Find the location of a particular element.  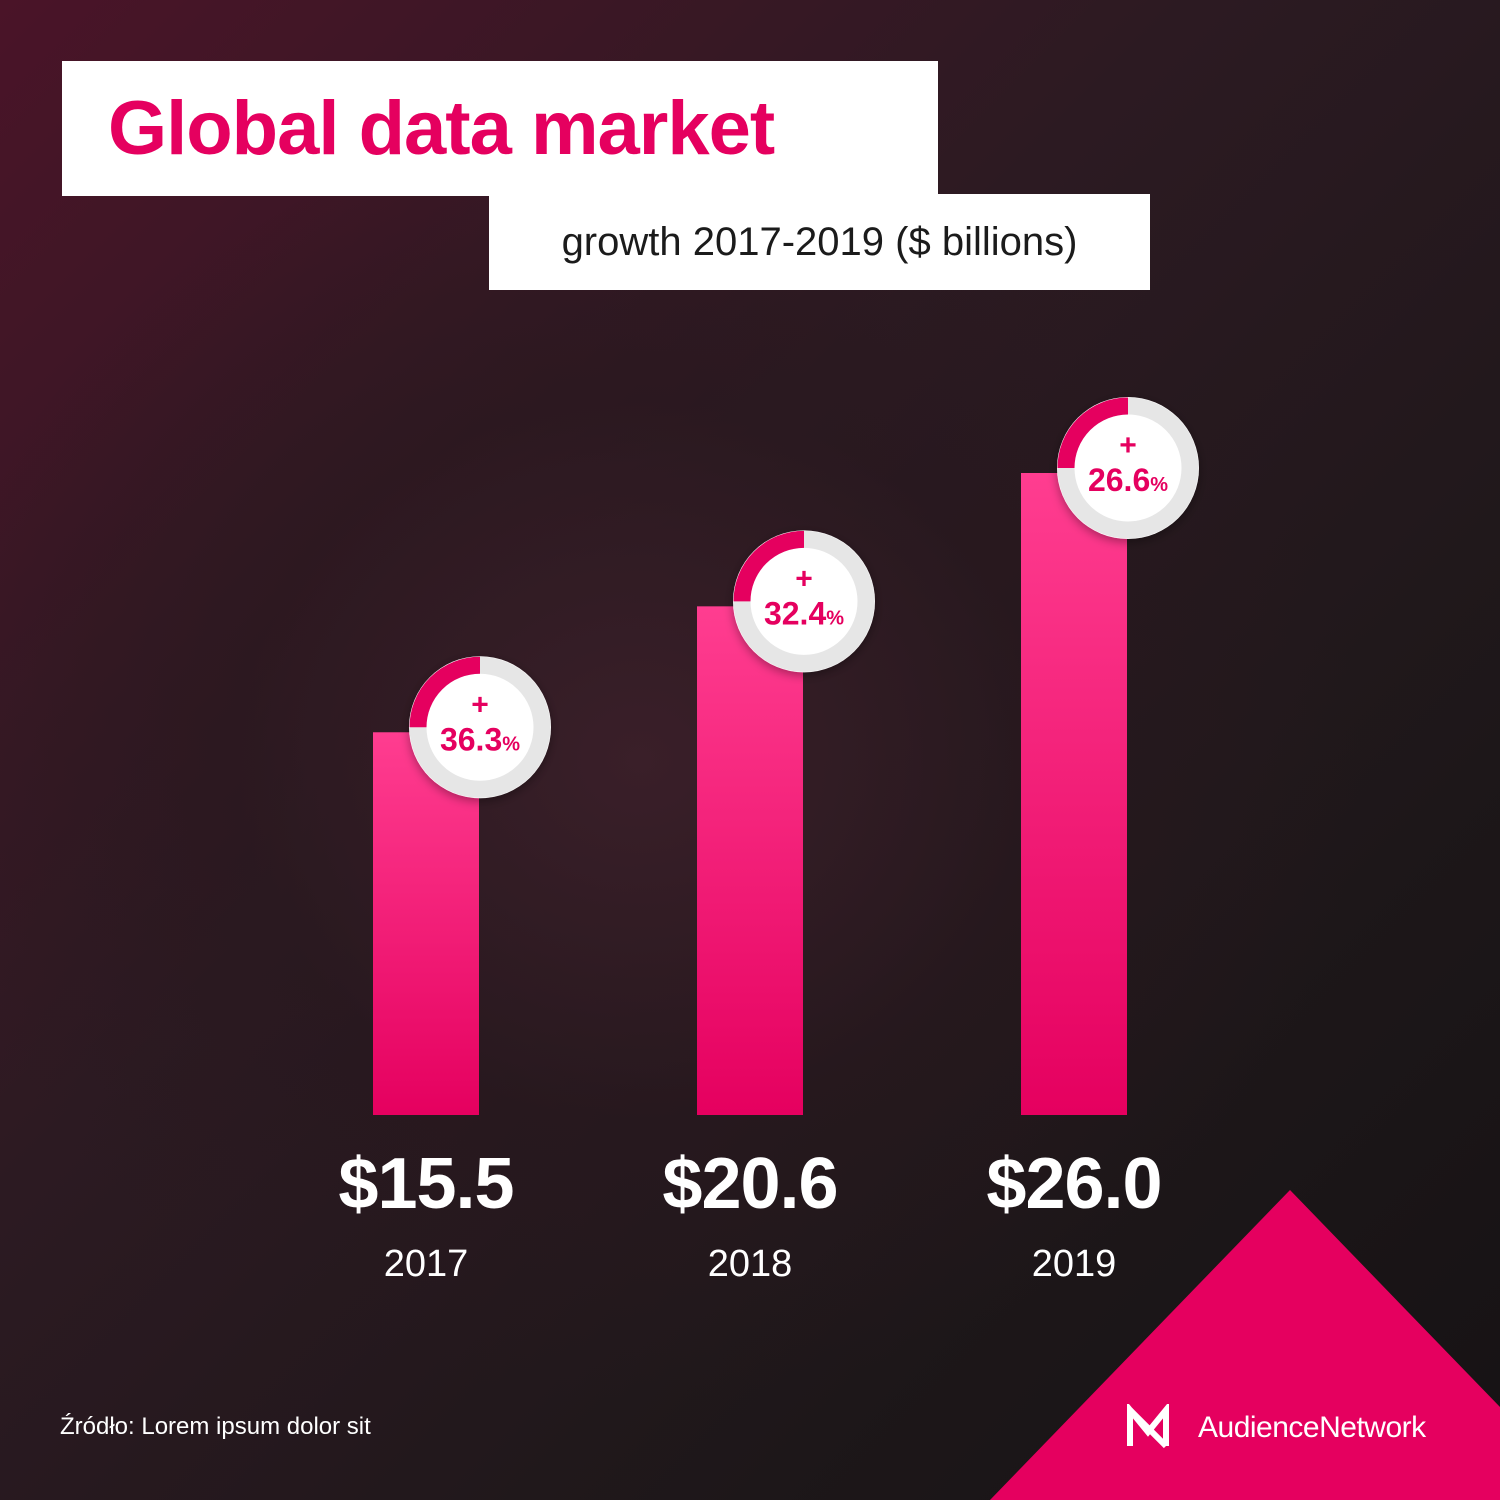

growth-badge-2017: +36.3% is located at coordinates (480, 727).